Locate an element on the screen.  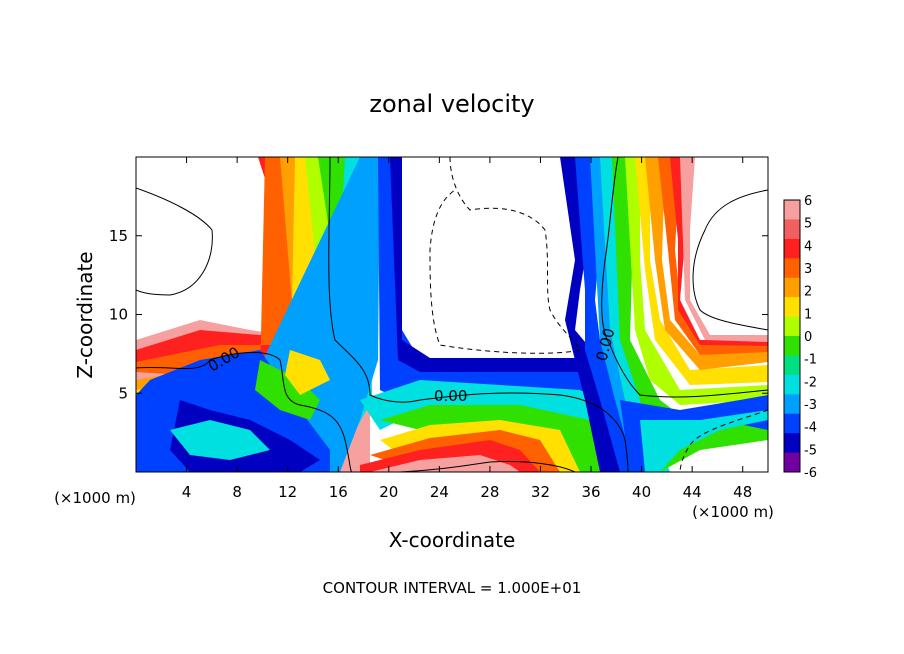
colorbar-label-10: -4 is located at coordinates (810, 428).